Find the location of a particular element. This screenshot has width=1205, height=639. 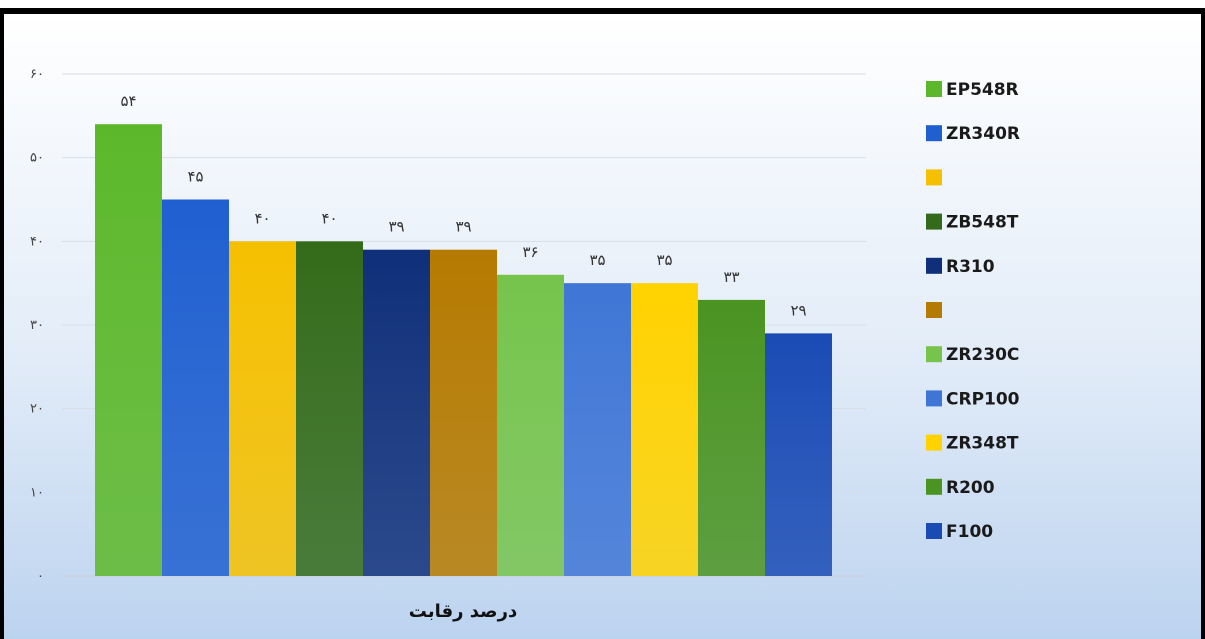

legend-entry: F100 is located at coordinates (969, 532).